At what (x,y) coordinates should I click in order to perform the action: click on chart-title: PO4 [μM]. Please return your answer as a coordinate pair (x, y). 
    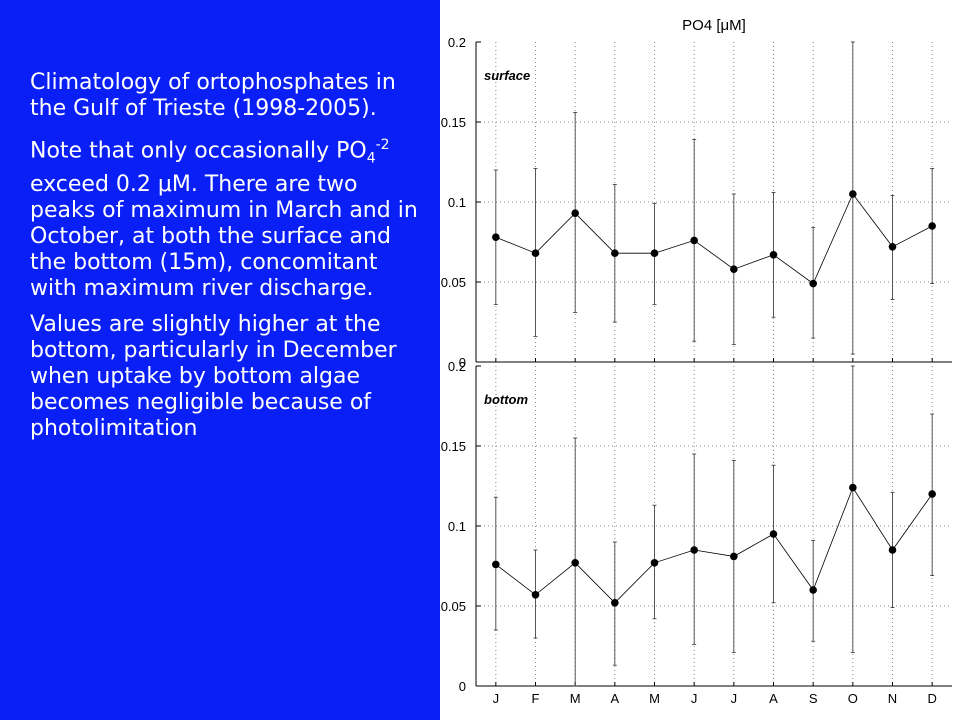
    Looking at the image, I should click on (714, 25).